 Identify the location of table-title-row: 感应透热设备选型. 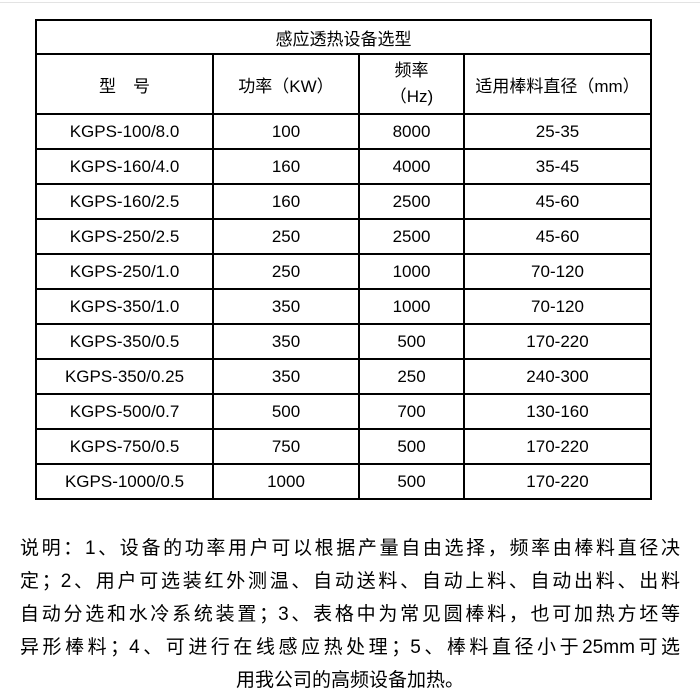
(343, 37).